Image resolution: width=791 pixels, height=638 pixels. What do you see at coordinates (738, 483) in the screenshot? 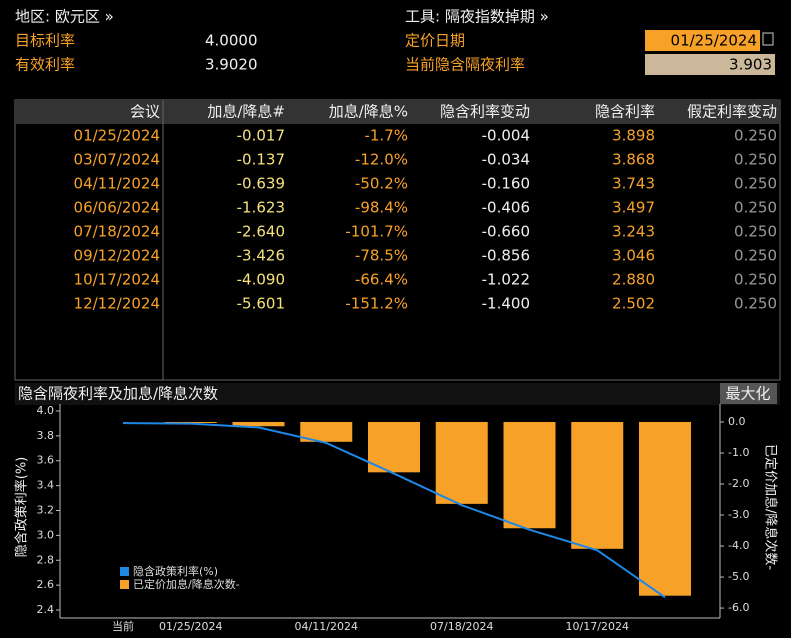
I see `y2-tick-label: -2.0` at bounding box center [738, 483].